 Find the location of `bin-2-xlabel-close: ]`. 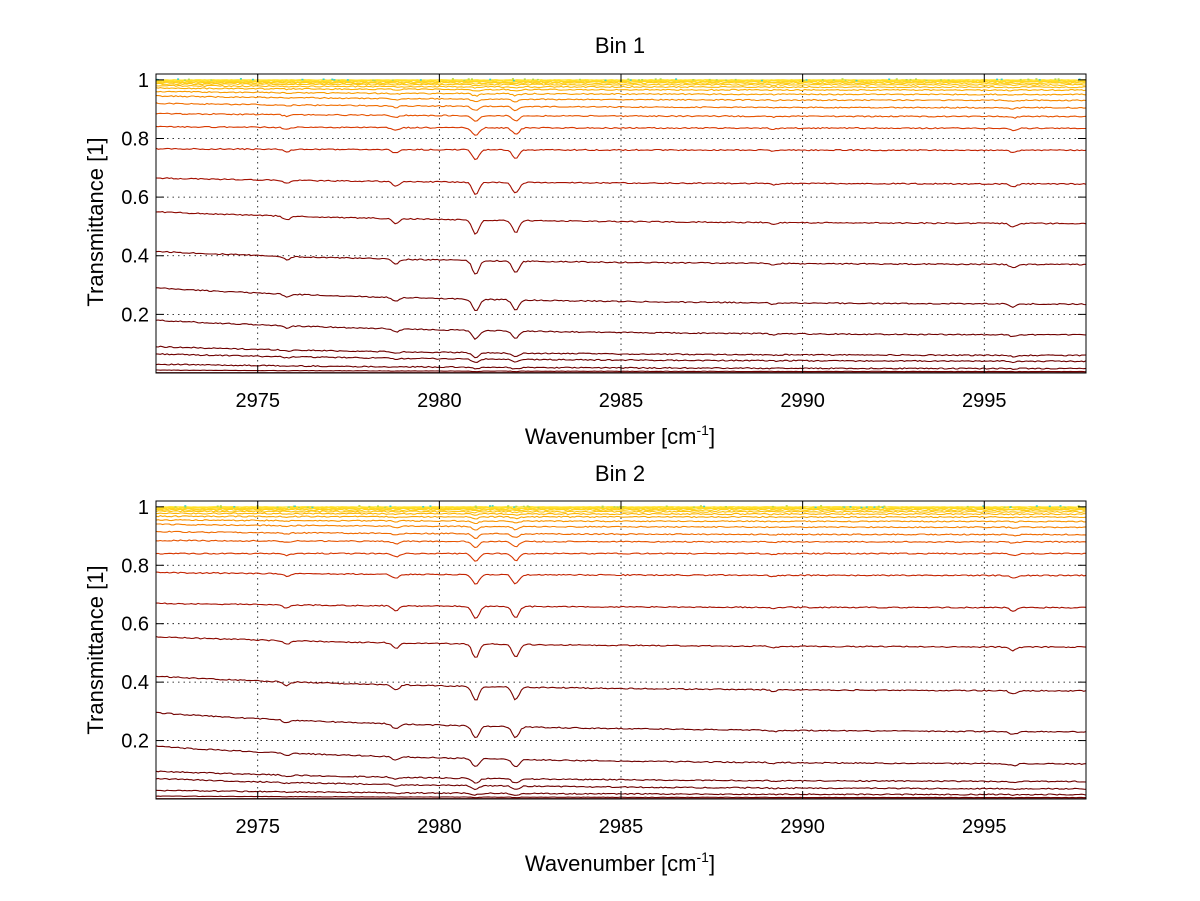

bin-2-xlabel-close: ] is located at coordinates (712, 863).